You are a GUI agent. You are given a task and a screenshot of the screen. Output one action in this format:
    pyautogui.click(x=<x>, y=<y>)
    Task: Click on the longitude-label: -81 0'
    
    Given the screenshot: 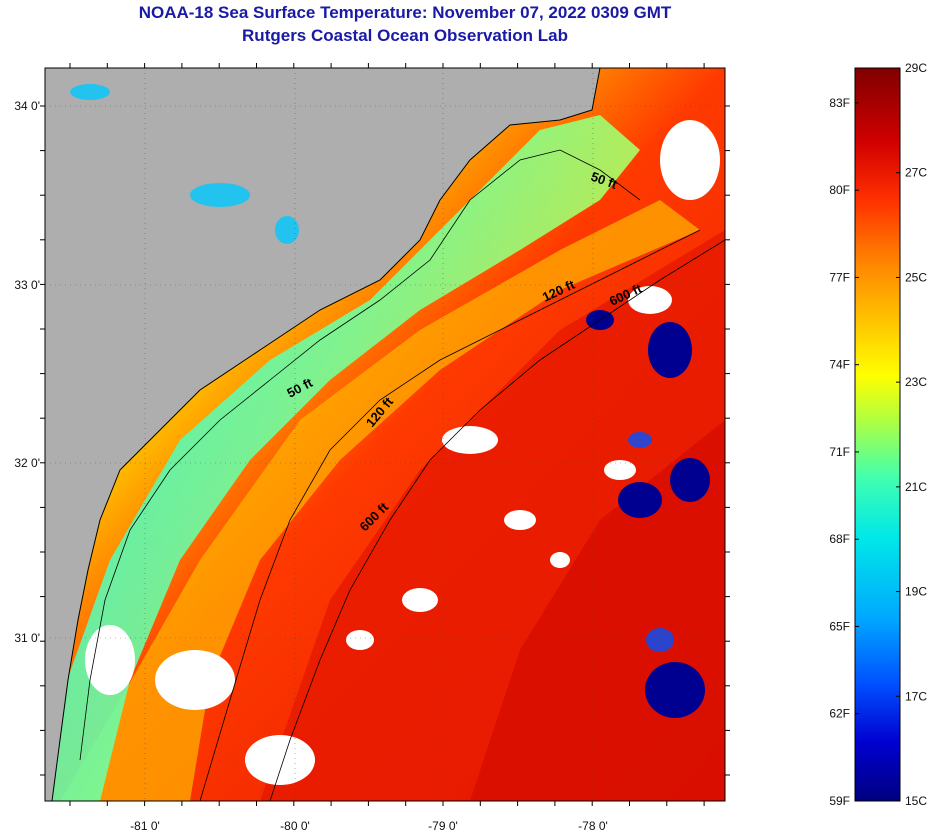 What is the action you would take?
    pyautogui.click(x=145, y=825)
    